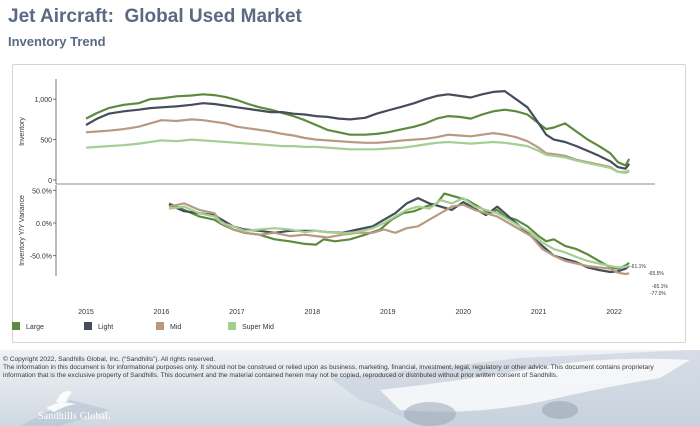  What do you see at coordinates (313, 312) in the screenshot?
I see `x-tick-label: 2018` at bounding box center [313, 312].